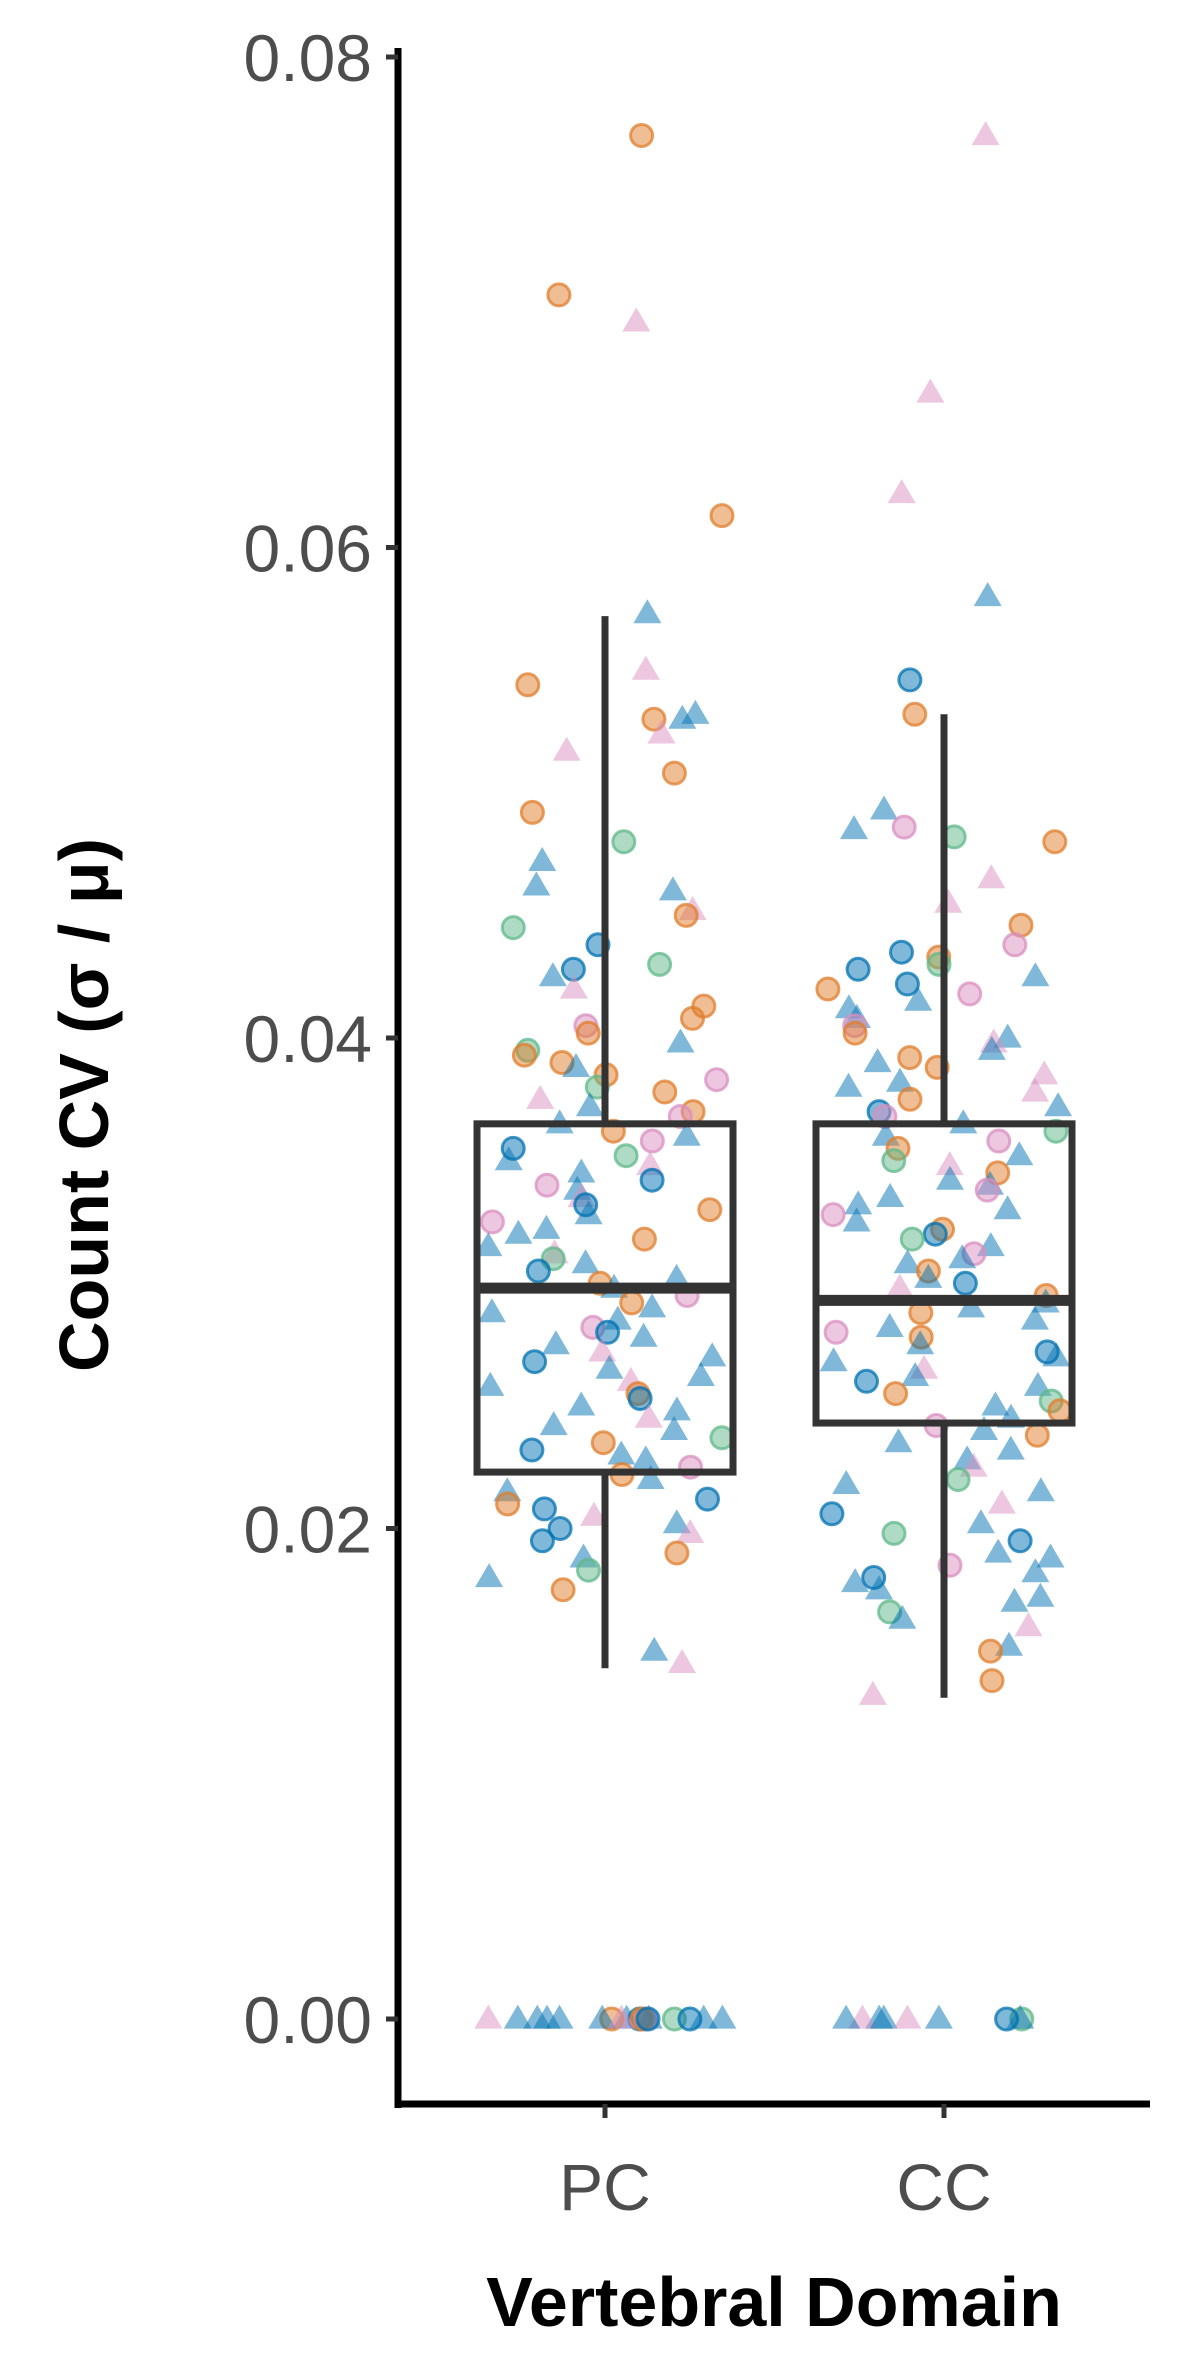  What do you see at coordinates (944, 1273) in the screenshot?
I see `cc-box` at bounding box center [944, 1273].